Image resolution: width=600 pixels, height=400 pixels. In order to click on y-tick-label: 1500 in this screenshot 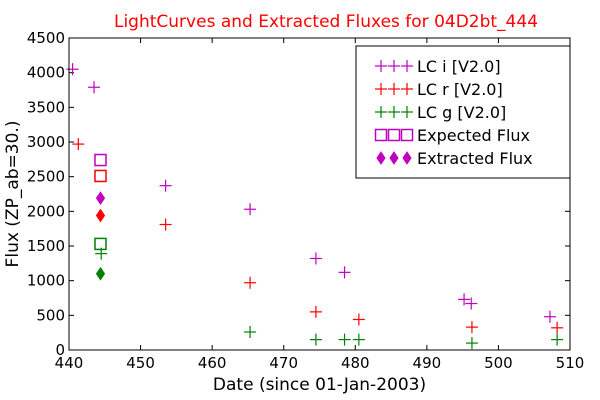, I will do `click(46, 246)`.